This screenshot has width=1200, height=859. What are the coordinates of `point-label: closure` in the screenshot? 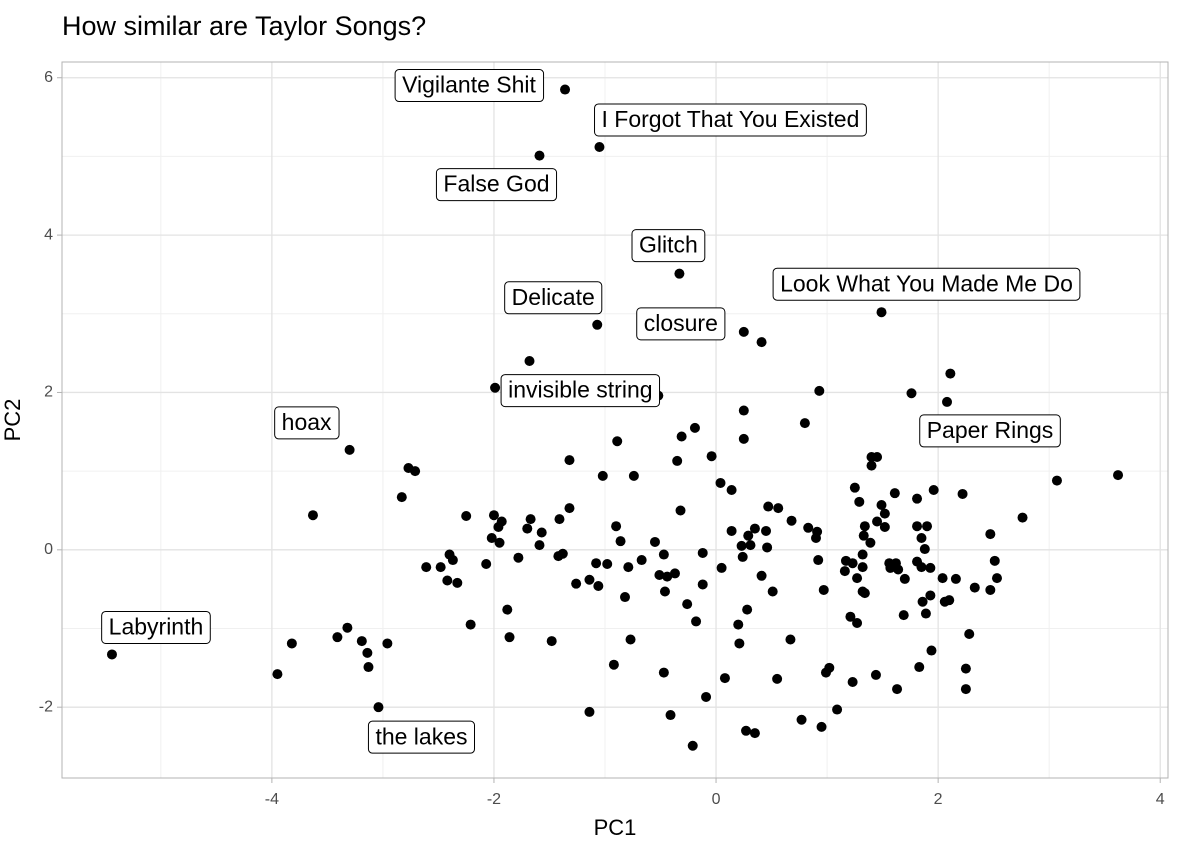 It's located at (681, 323).